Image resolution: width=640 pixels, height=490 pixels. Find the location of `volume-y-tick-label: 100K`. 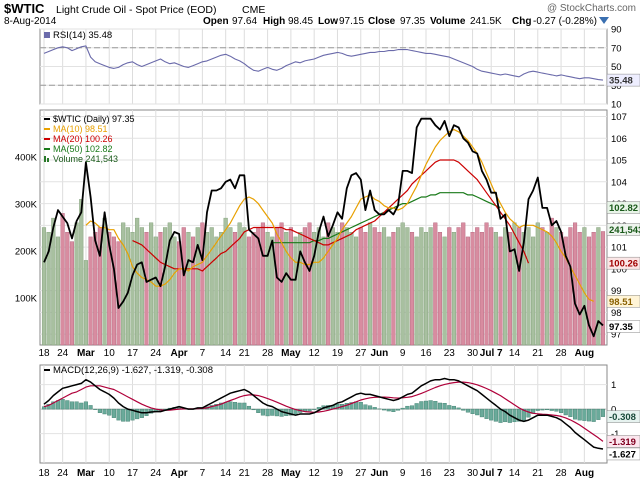

volume-y-tick-label: 100K is located at coordinates (26, 299).